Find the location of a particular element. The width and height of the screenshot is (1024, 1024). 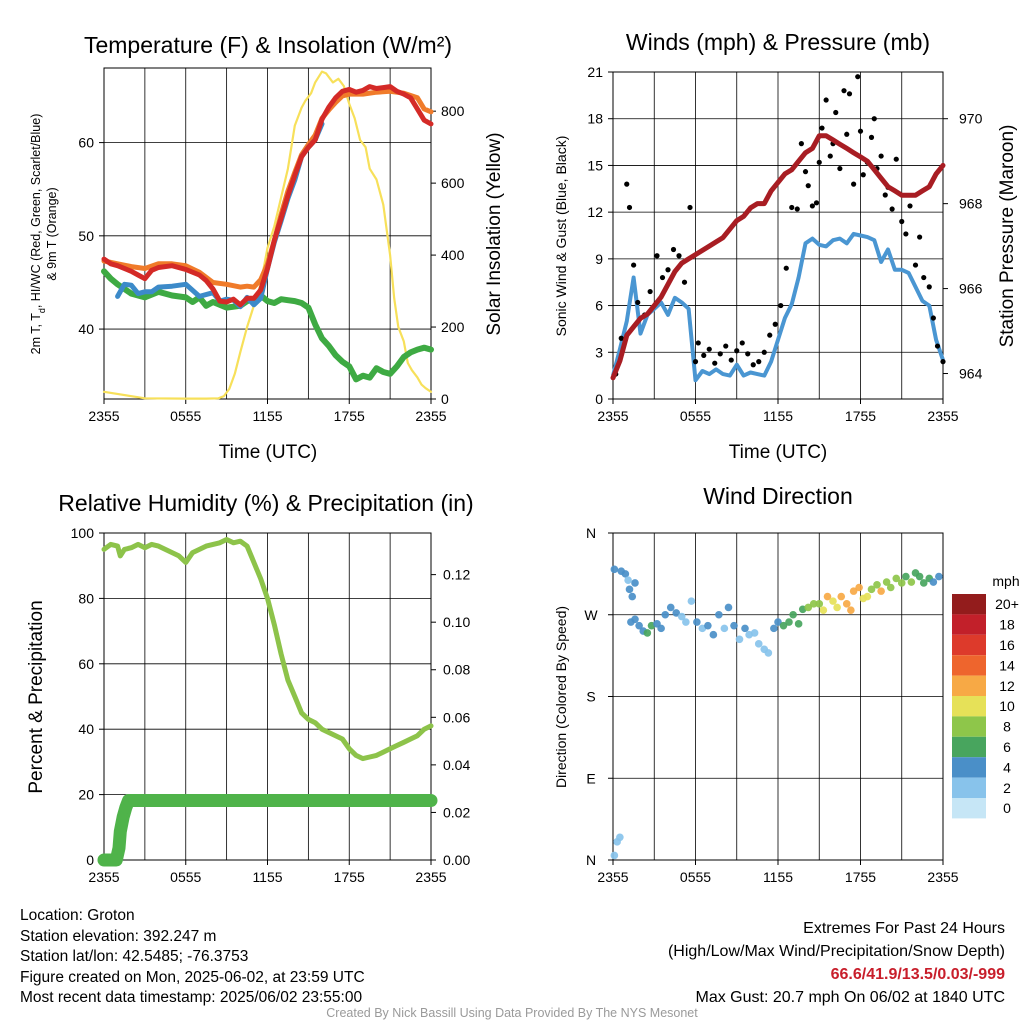

legend-label: 12 is located at coordinates (1007, 686).